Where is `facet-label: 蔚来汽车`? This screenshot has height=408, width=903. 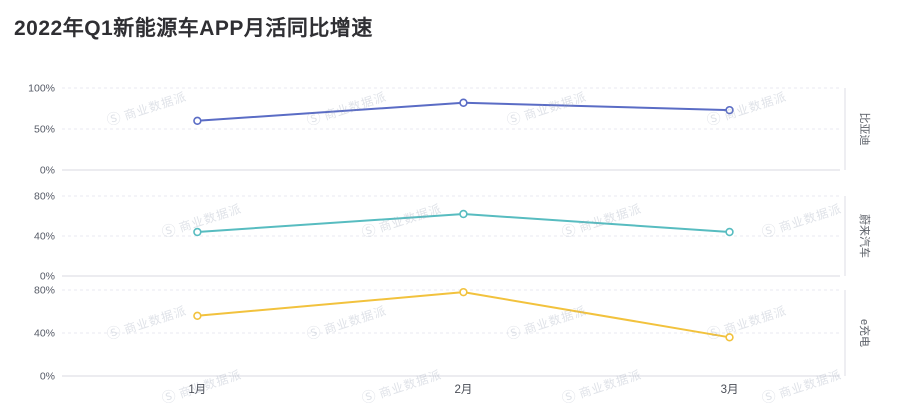
facet-label: 蔚来汽车 is located at coordinates (865, 236).